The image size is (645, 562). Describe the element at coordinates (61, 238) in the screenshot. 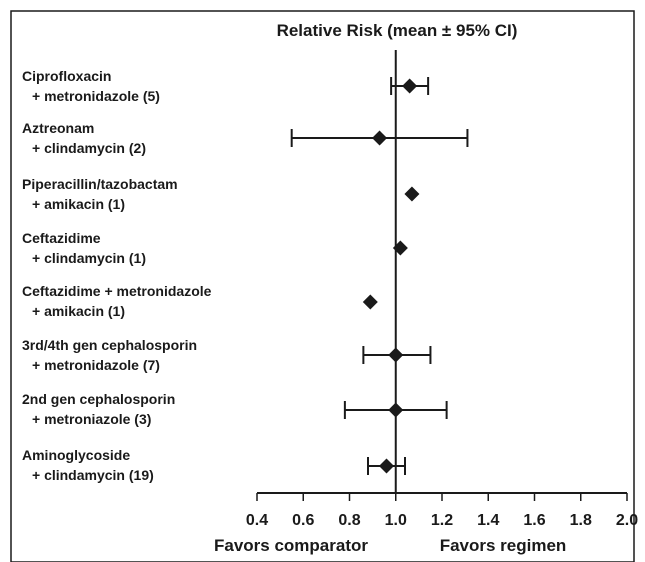

I see `row-label-name: Ceftazidime` at that location.